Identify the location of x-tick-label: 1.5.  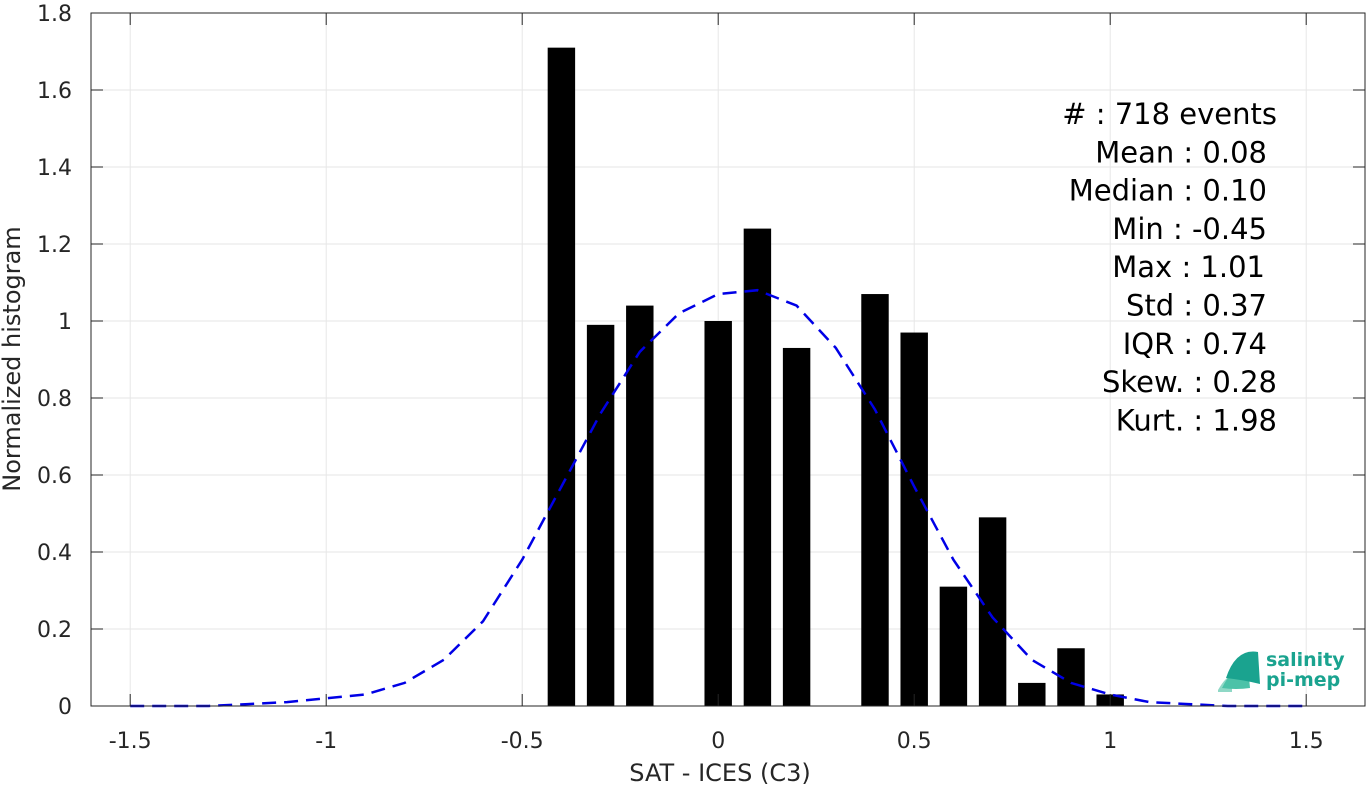
(1306, 741).